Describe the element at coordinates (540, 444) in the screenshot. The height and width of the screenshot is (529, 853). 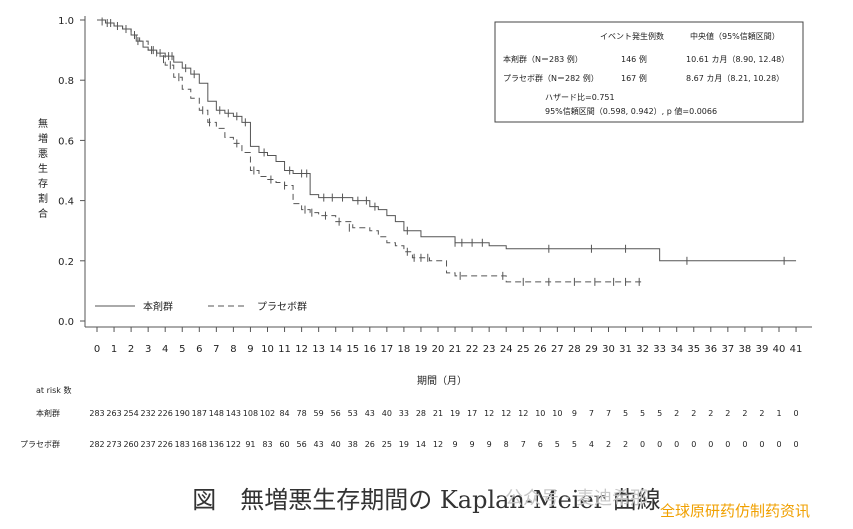
I see `at-risk-value: 6` at that location.